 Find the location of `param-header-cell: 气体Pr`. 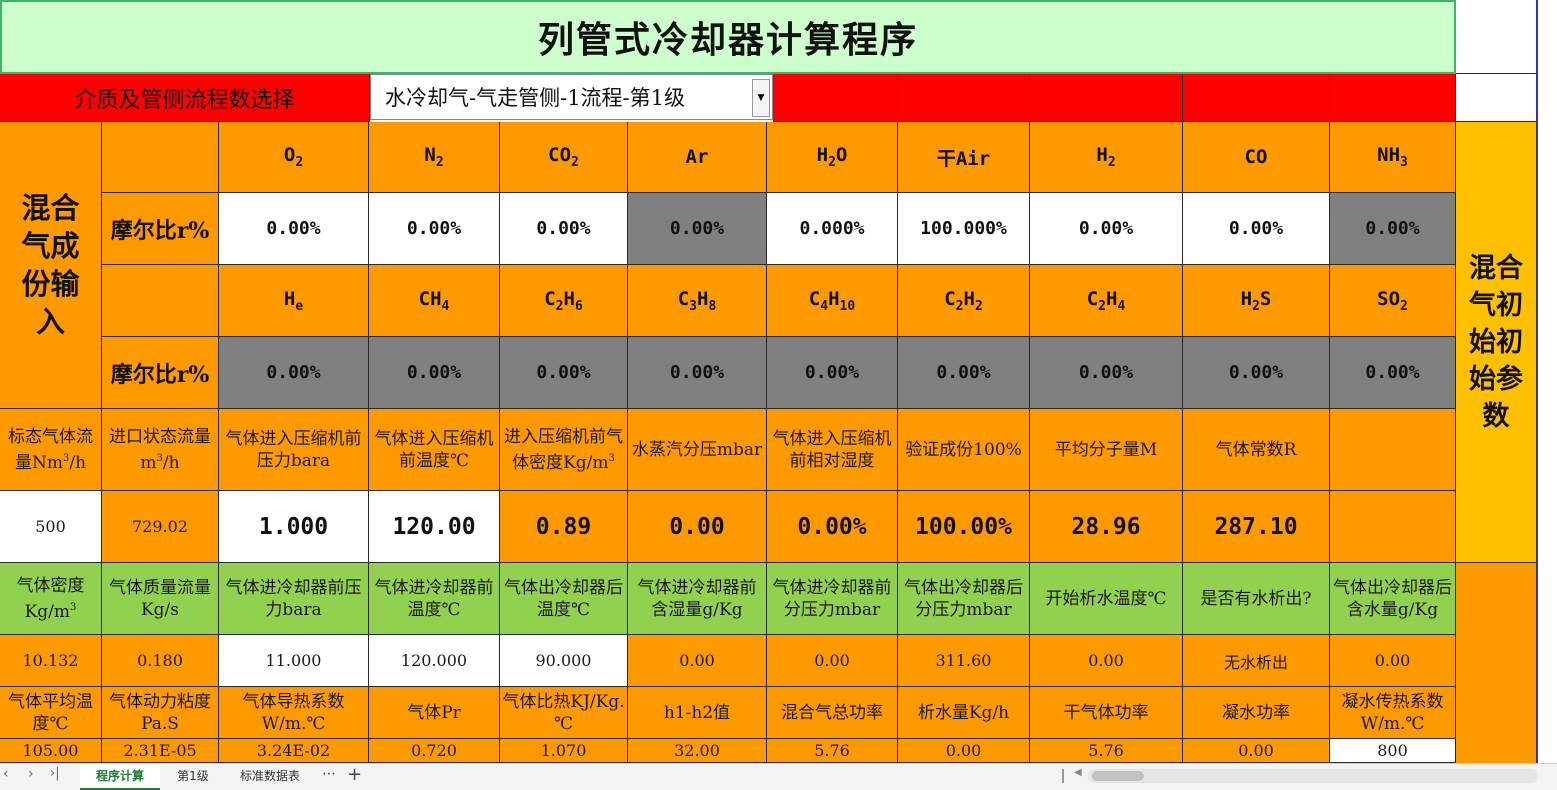

param-header-cell: 气体Pr is located at coordinates (434, 713).